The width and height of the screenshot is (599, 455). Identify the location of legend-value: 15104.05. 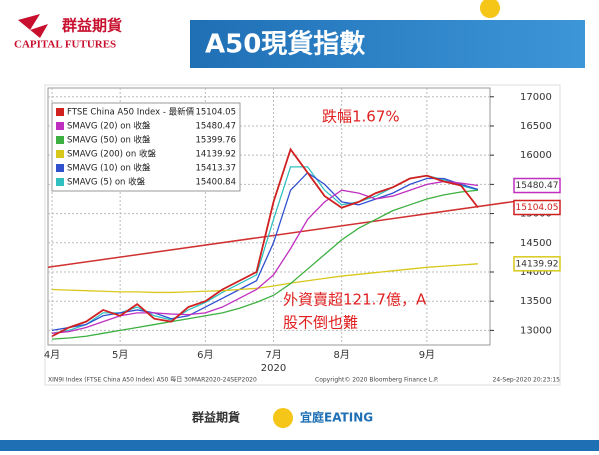
(215, 113).